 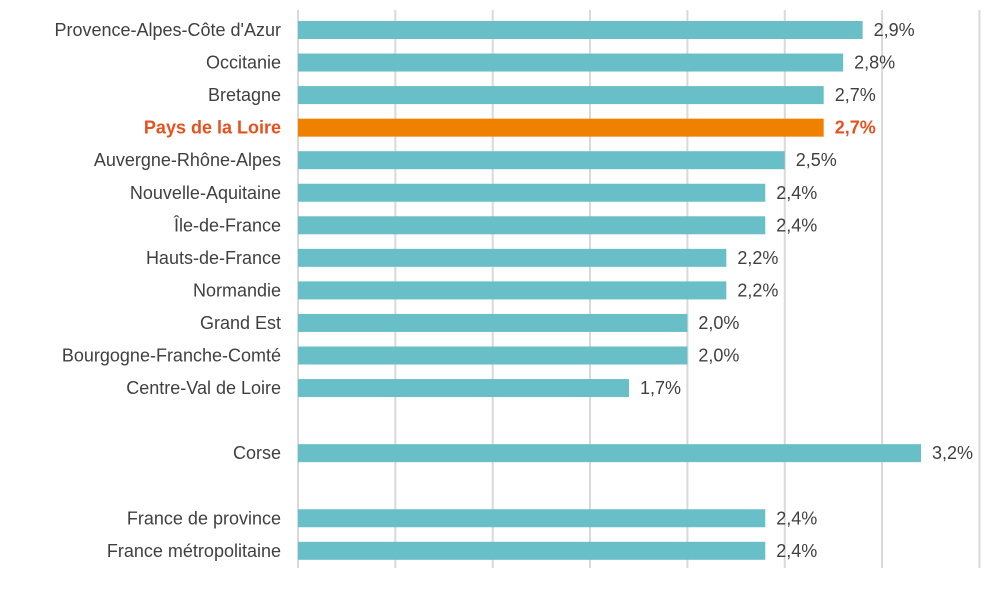 I want to click on value-label: 2,8%, so click(x=874, y=63).